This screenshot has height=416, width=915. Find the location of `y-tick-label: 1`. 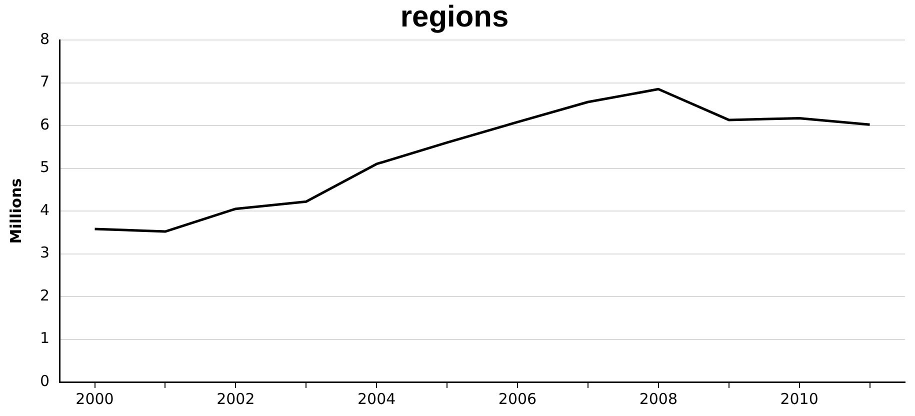

y-tick-label: 1 is located at coordinates (45, 338).